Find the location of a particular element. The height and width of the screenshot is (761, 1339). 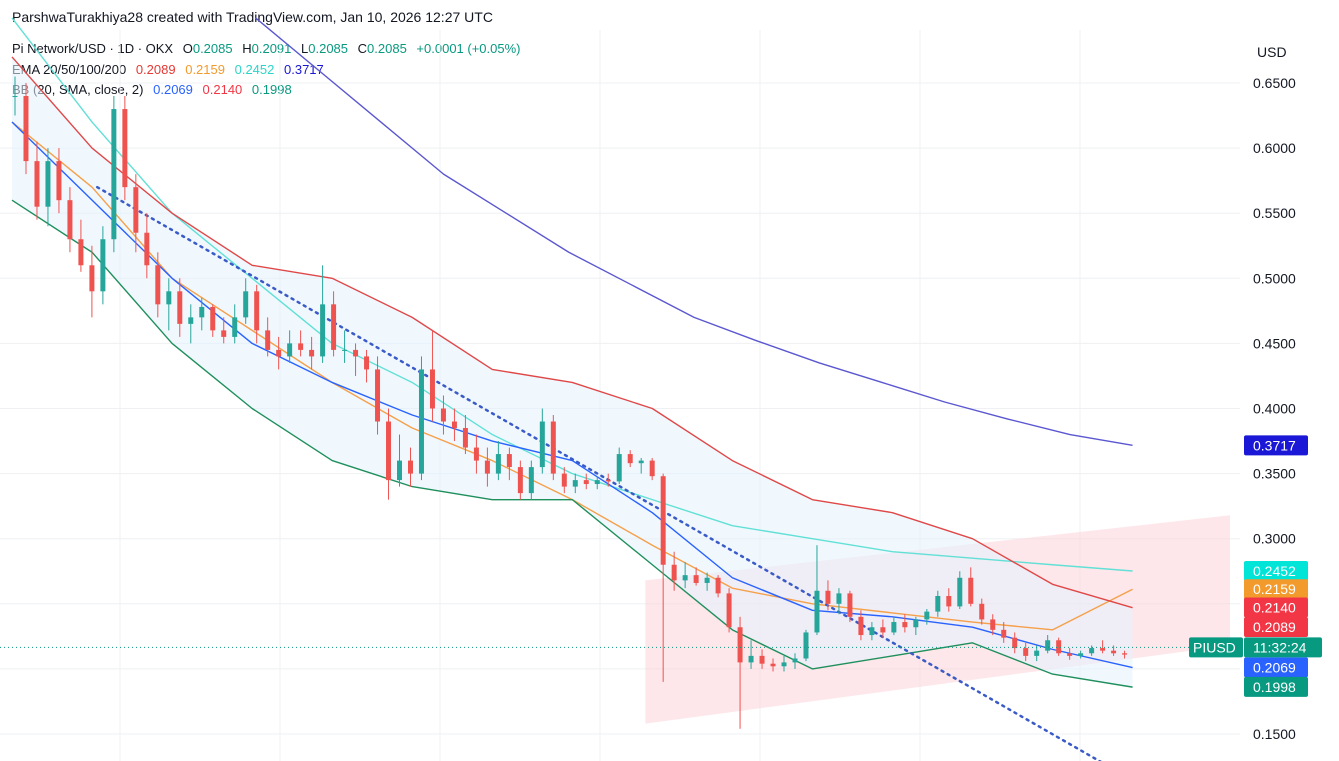

price-badge-label: 0.3717 is located at coordinates (1274, 445).